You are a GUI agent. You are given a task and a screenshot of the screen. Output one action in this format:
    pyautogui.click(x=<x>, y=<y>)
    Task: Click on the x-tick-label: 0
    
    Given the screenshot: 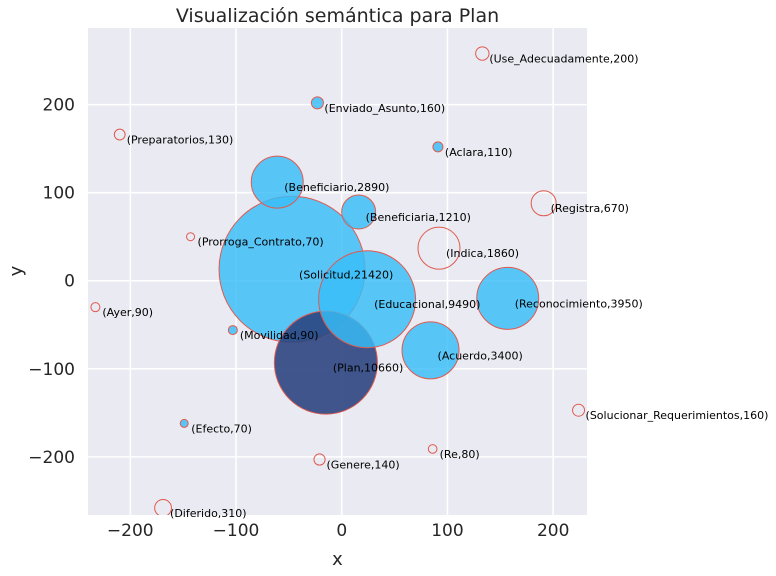 What is the action you would take?
    pyautogui.click(x=341, y=531)
    